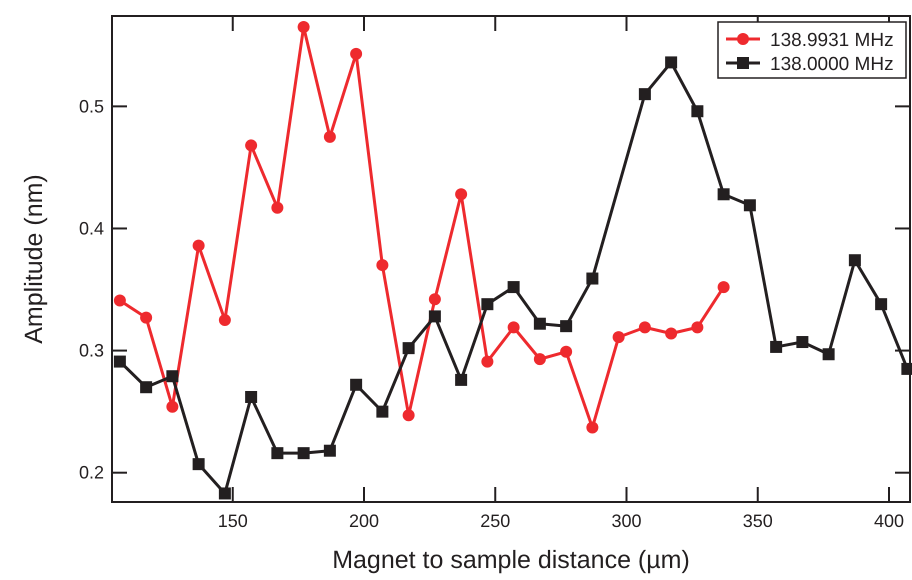 This screenshot has width=912, height=580. What do you see at coordinates (91, 106) in the screenshot?
I see `y-tick-label: 0.5` at bounding box center [91, 106].